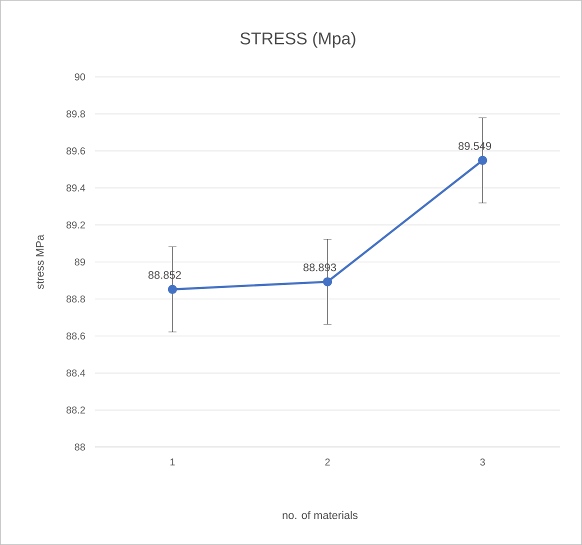 This screenshot has height=545, width=582. I want to click on x-axis-title: no. of materials, so click(320, 515).